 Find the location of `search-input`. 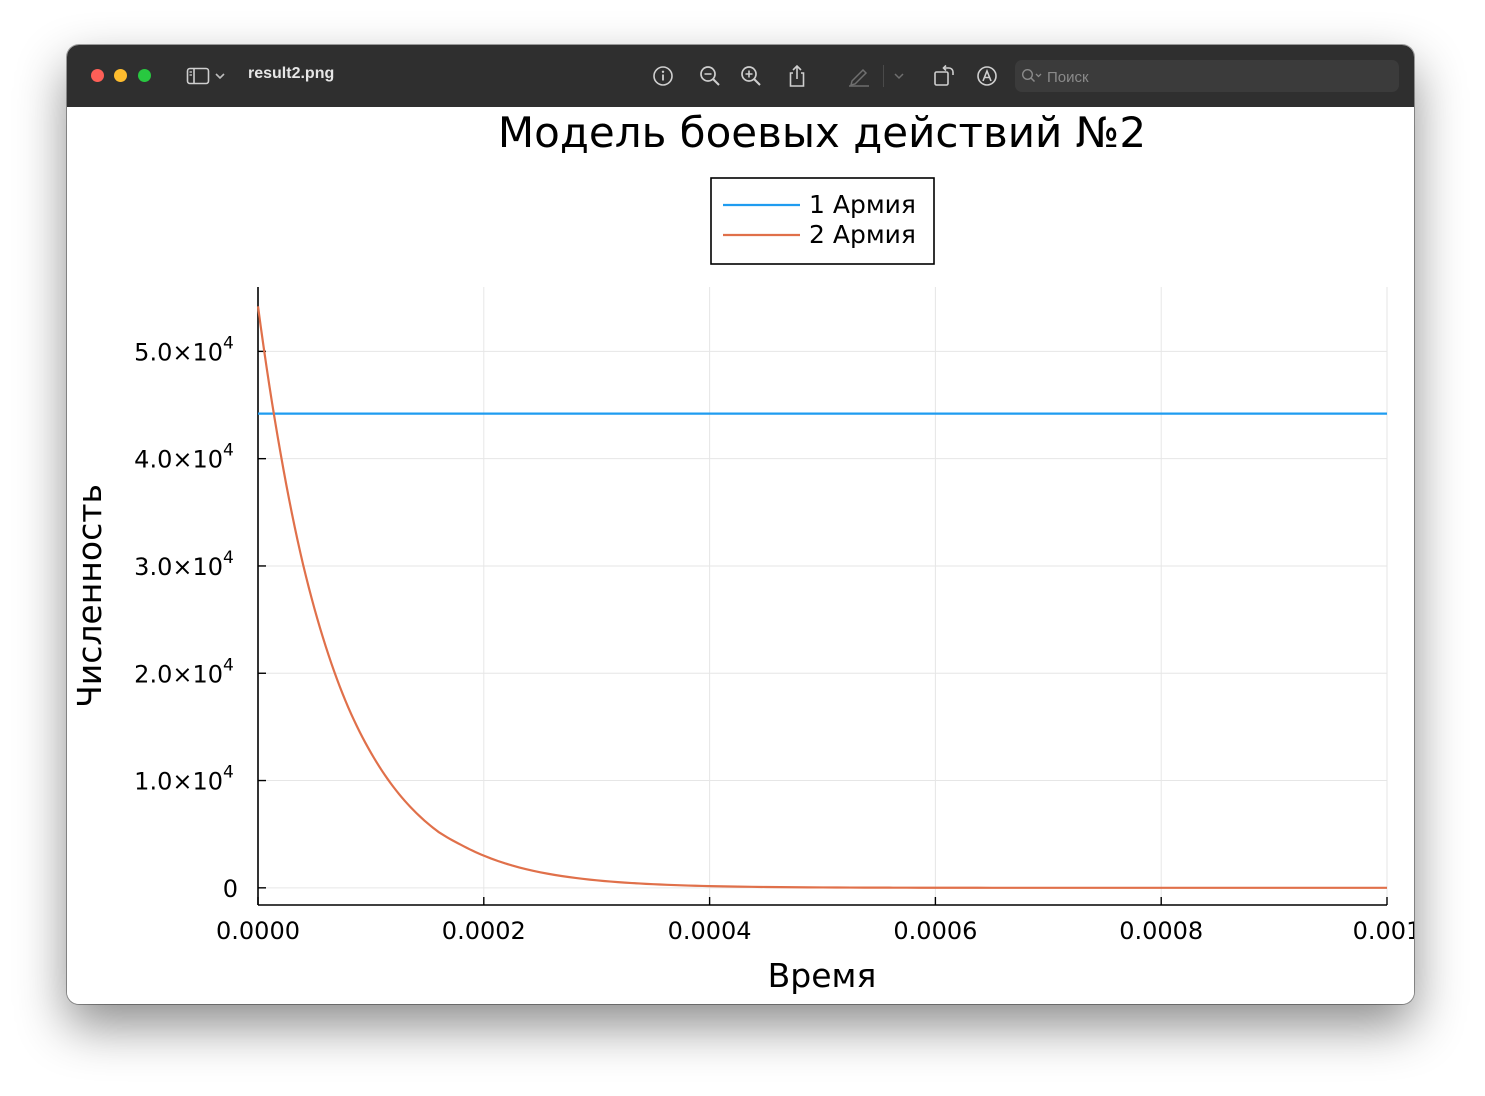

search-input is located at coordinates (1217, 77).